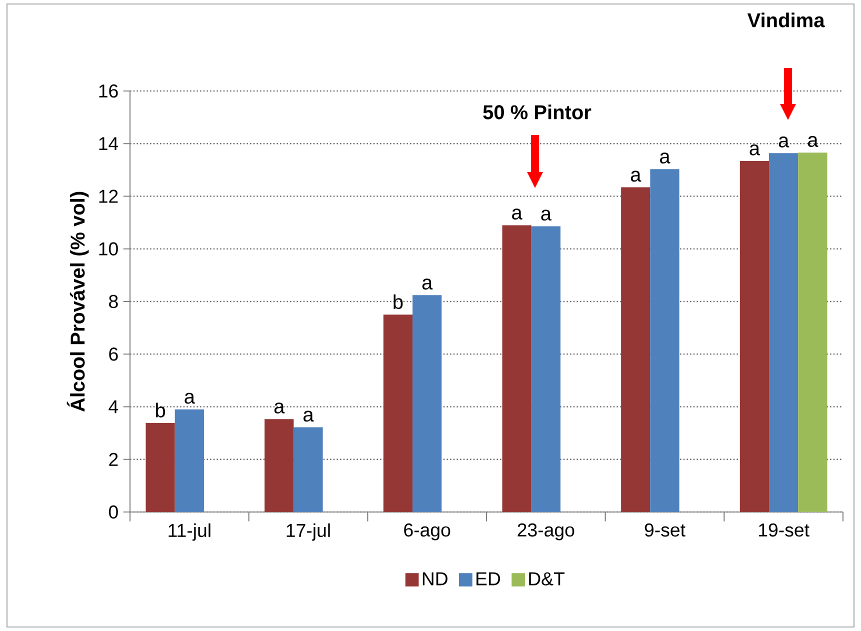 This screenshot has width=861, height=631. I want to click on x-tick-label: 6-ago, so click(427, 531).